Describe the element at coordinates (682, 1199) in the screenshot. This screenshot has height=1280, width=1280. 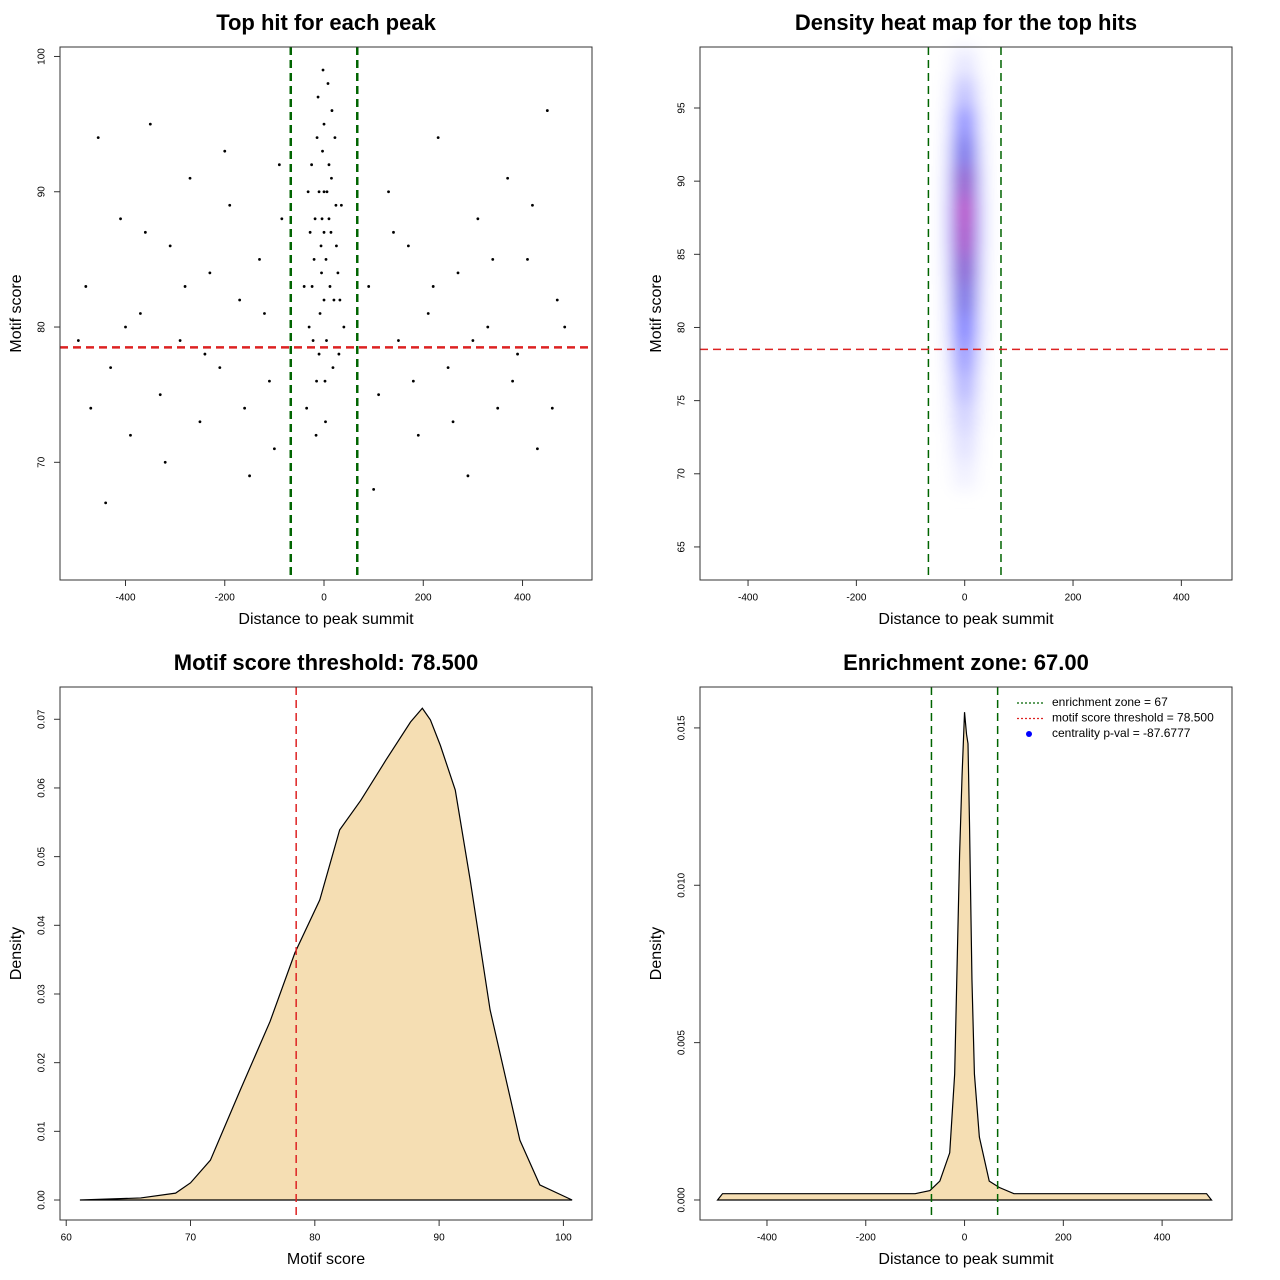
I see `y-tick-label: 0.000` at that location.